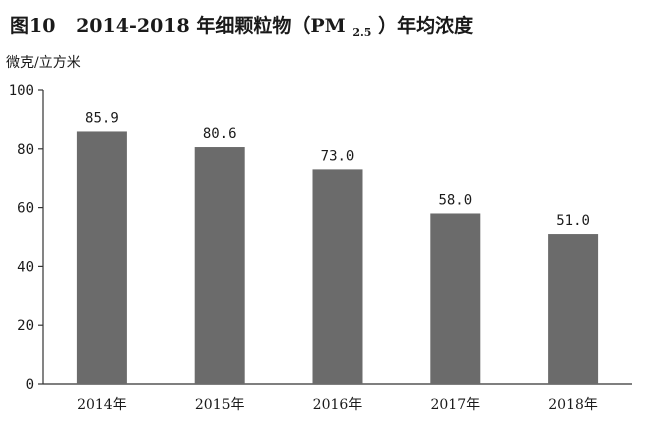 The height and width of the screenshot is (423, 651). I want to click on chart-title-prefix: 图10, so click(32, 26).